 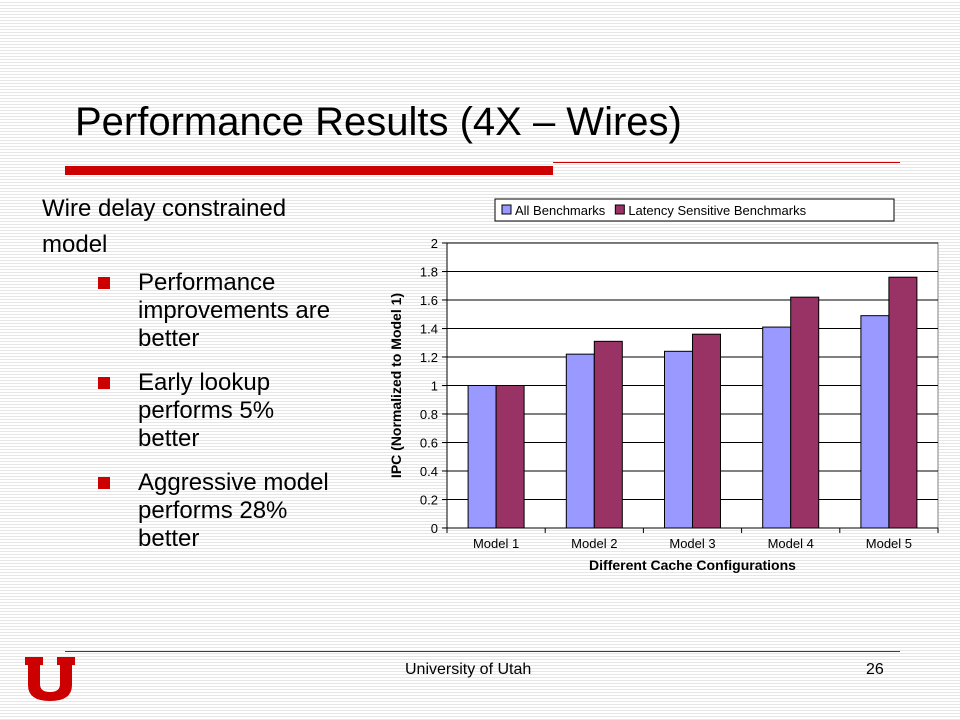 I want to click on bullet-text: Performance improvements are better, so click(x=234, y=310).